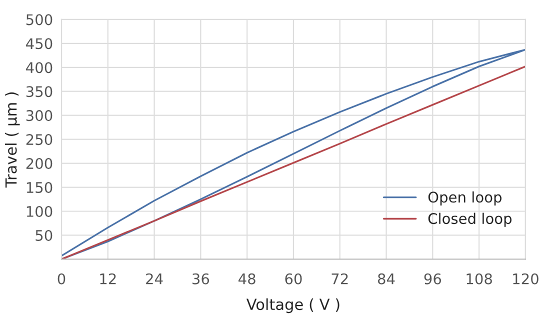  What do you see at coordinates (293, 278) in the screenshot?
I see `x-tick-label: 60` at bounding box center [293, 278].